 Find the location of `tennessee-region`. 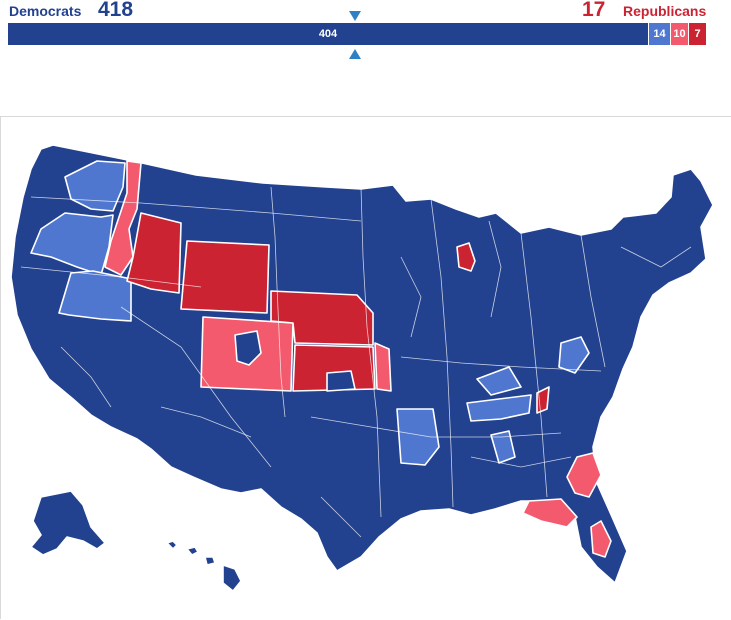

tennessee-region is located at coordinates (499, 408).